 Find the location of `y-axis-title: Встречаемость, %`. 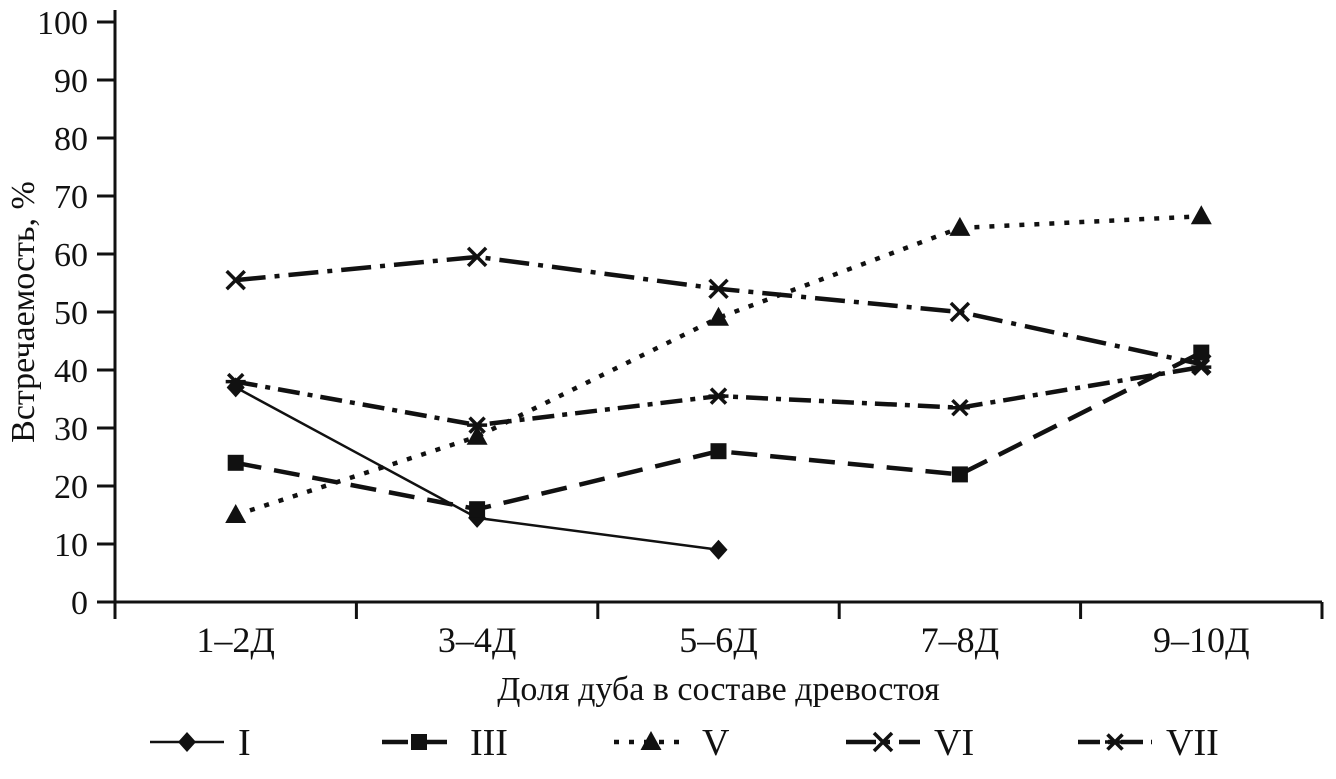

y-axis-title: Встречаемость, % is located at coordinates (23, 312).